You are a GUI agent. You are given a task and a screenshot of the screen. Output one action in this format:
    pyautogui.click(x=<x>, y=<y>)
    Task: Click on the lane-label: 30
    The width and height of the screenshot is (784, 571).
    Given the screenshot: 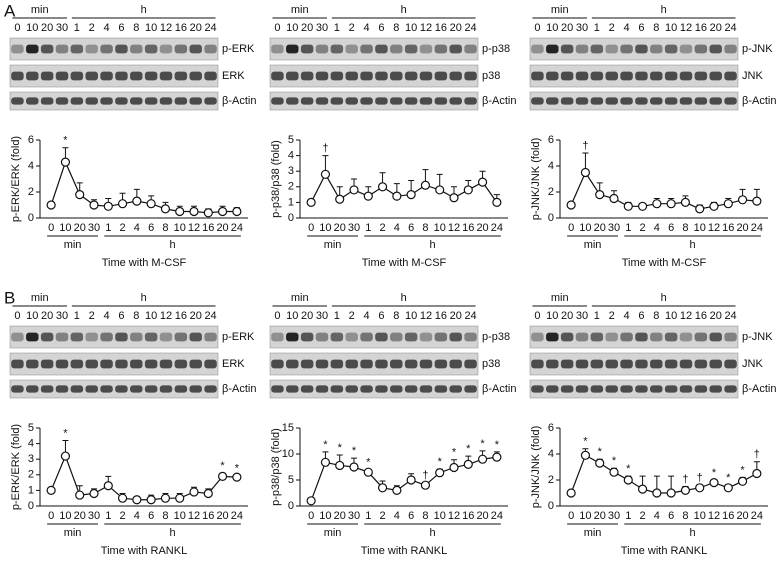 What is the action you would take?
    pyautogui.click(x=582, y=316)
    